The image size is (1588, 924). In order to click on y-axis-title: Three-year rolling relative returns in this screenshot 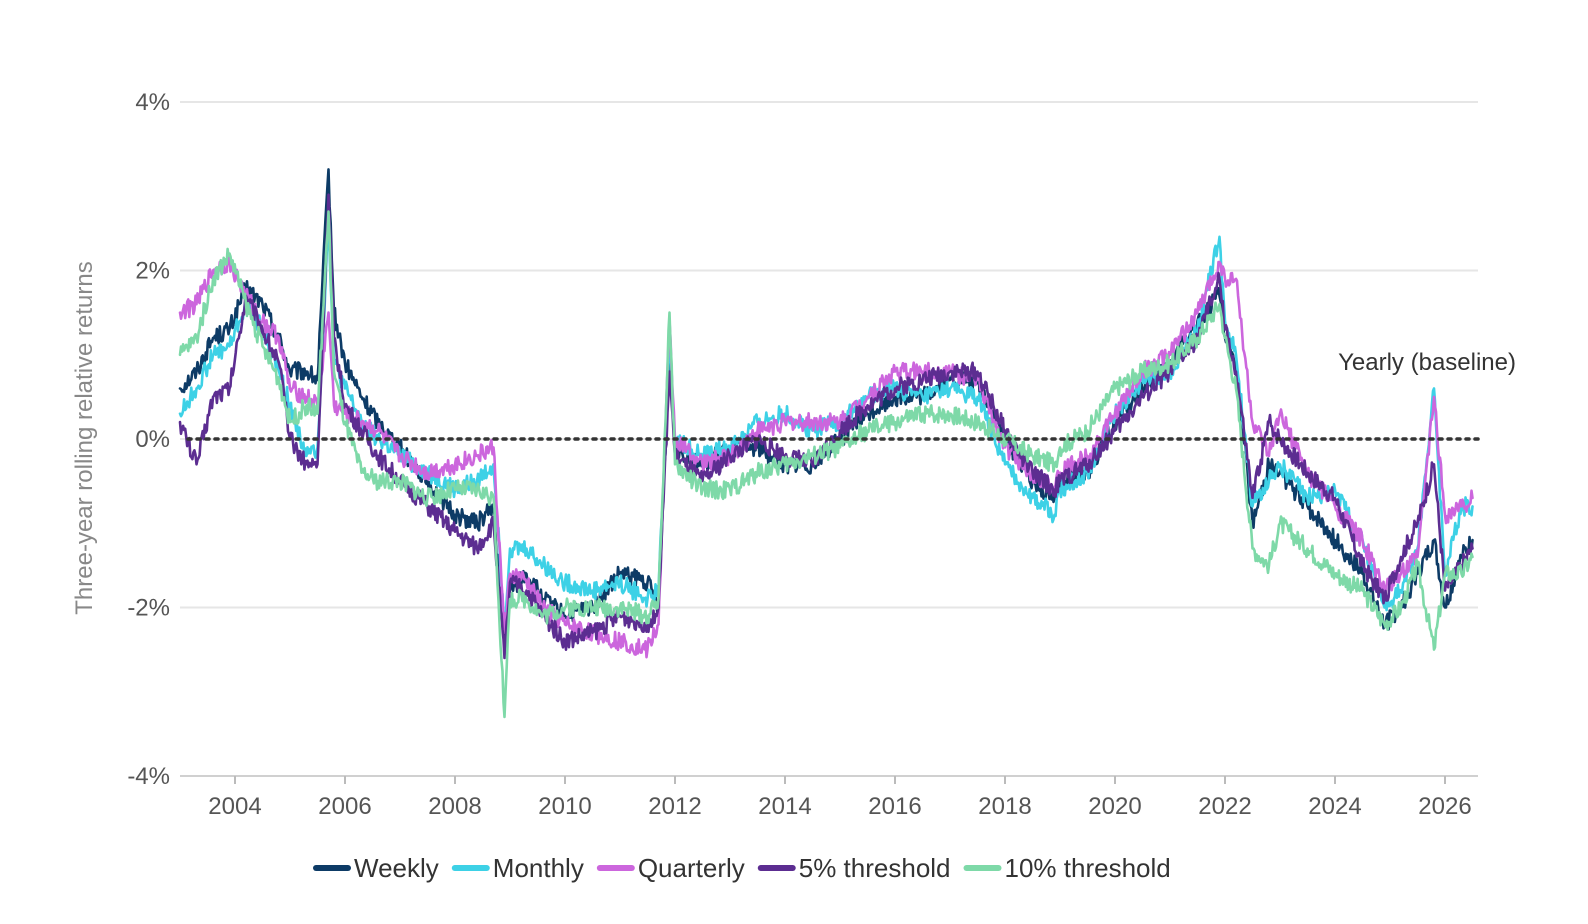, I will do `click(84, 437)`.